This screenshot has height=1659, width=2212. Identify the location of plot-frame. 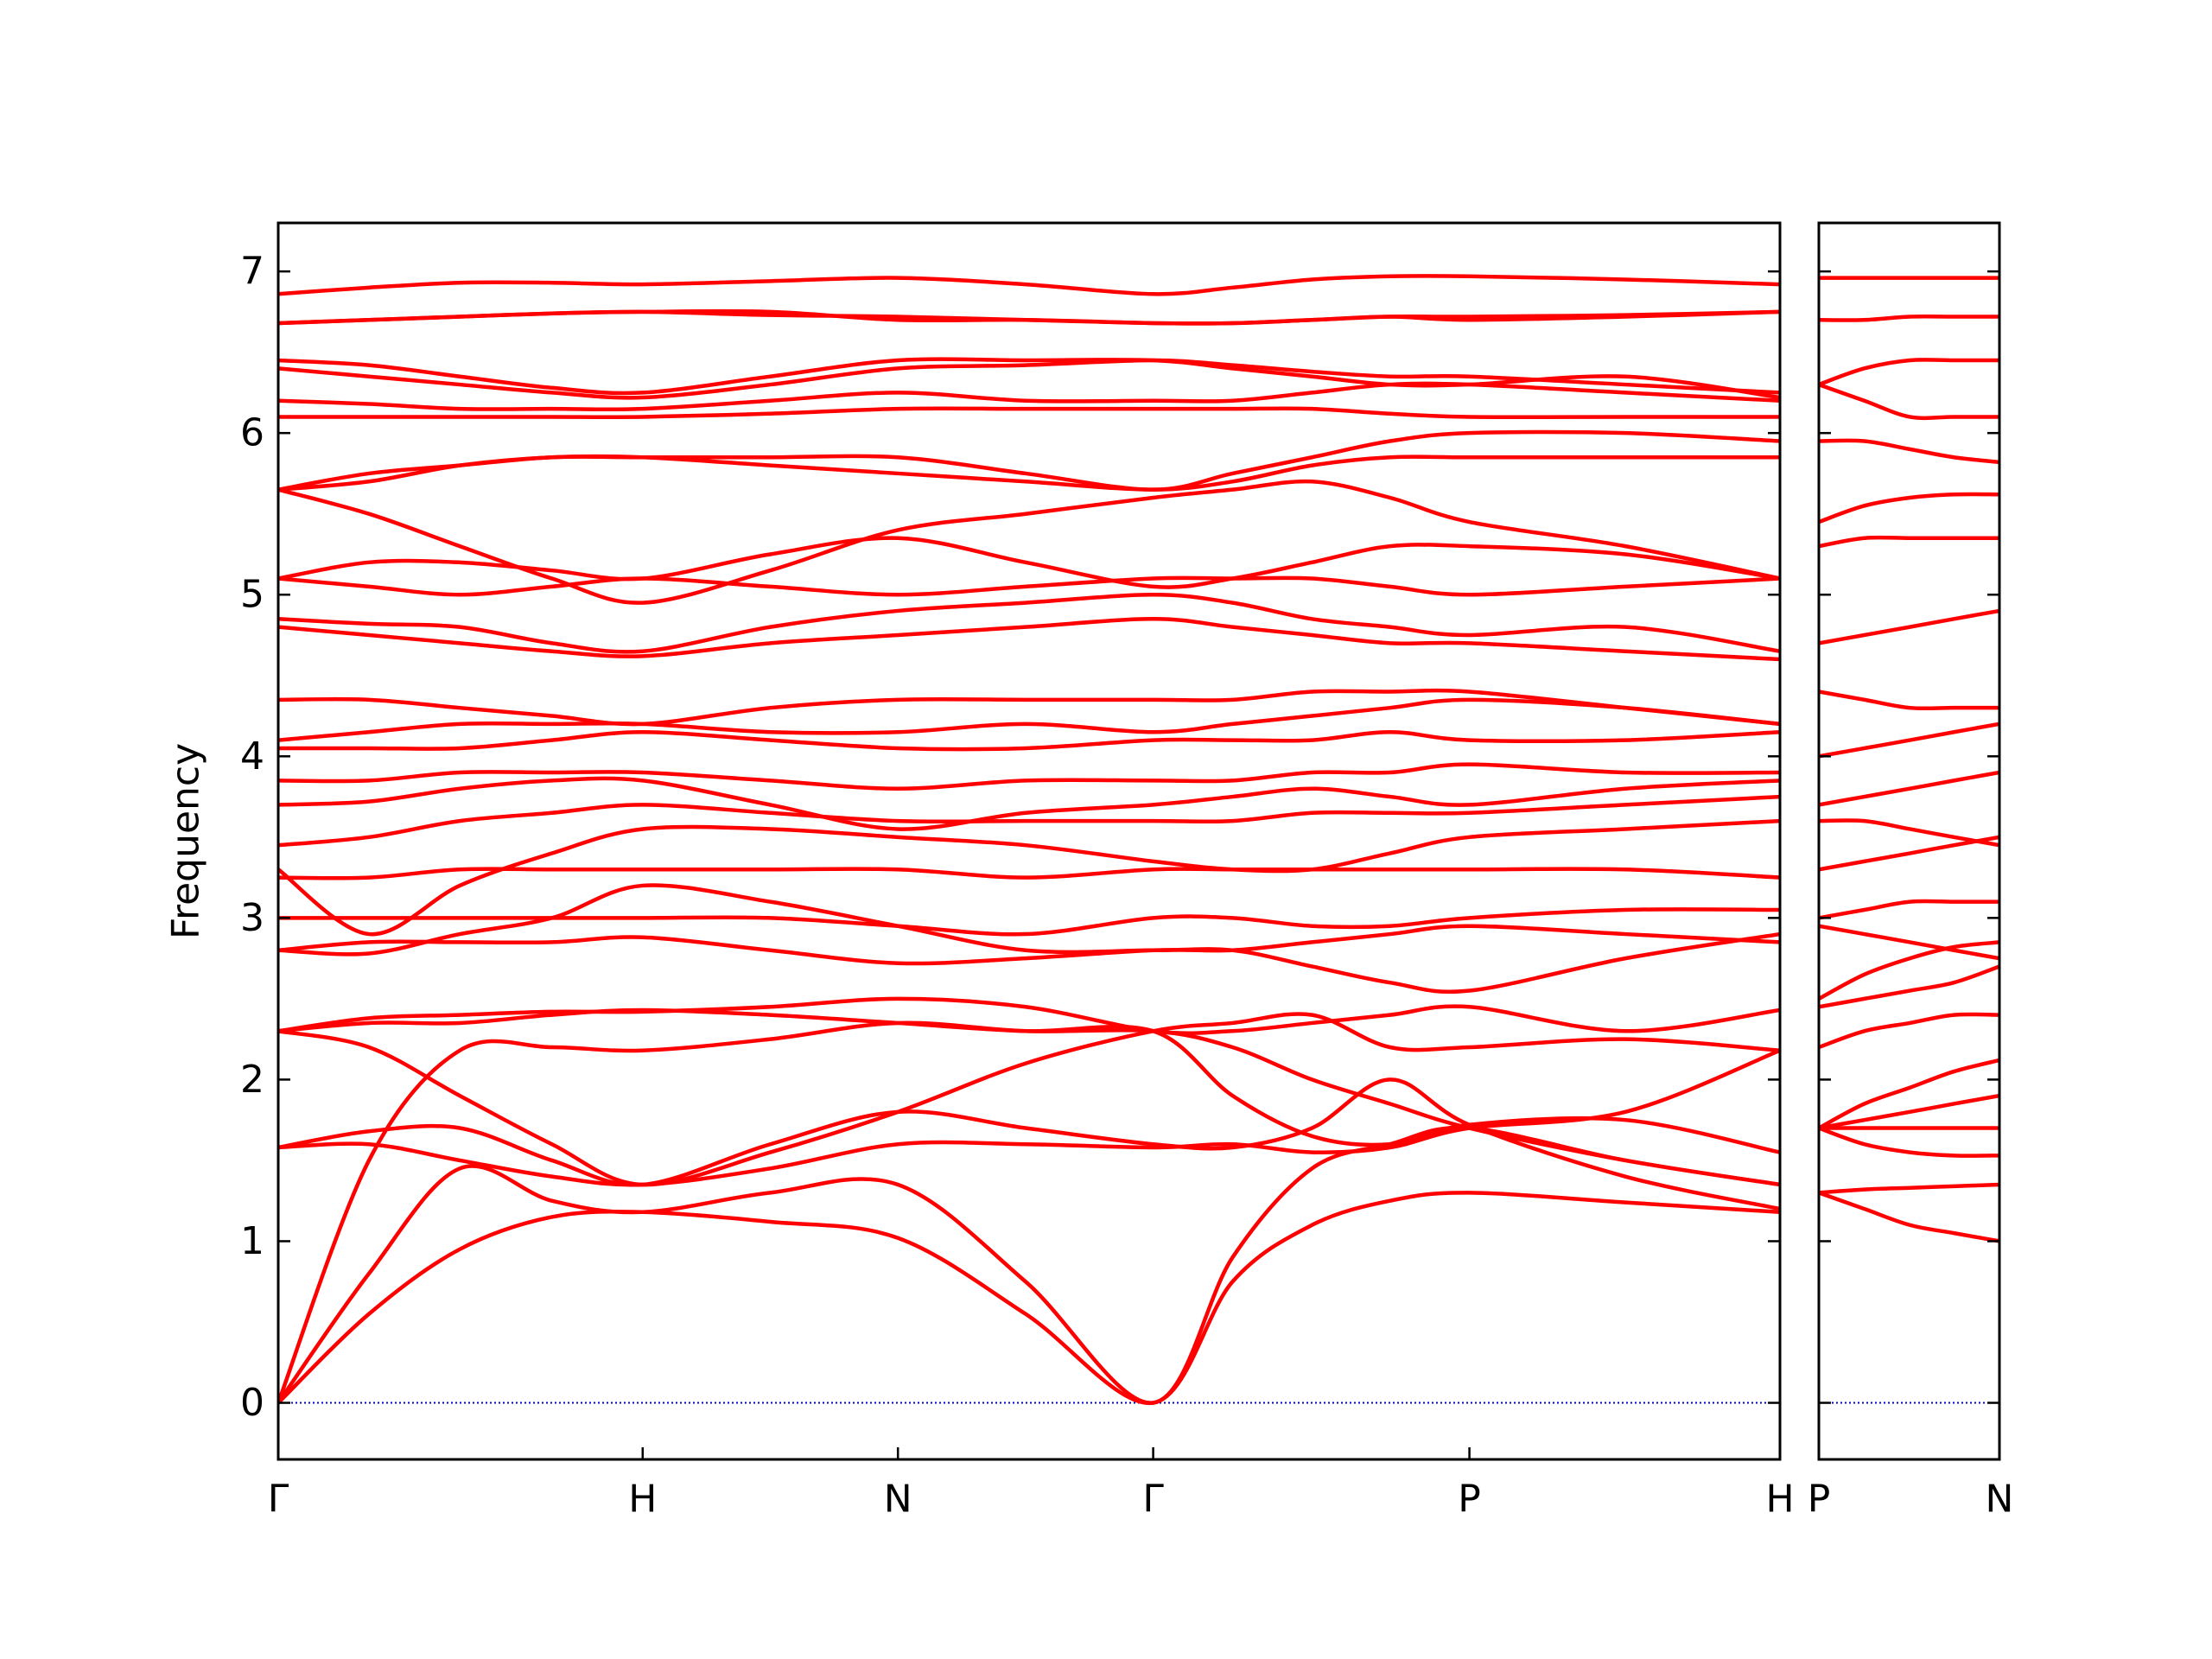
(1909, 841).